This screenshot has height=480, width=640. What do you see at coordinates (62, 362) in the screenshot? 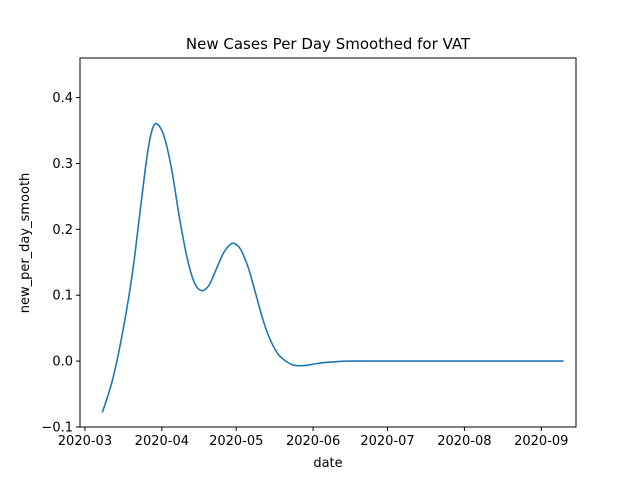
I see `y-tick-label: 0.0` at bounding box center [62, 362].